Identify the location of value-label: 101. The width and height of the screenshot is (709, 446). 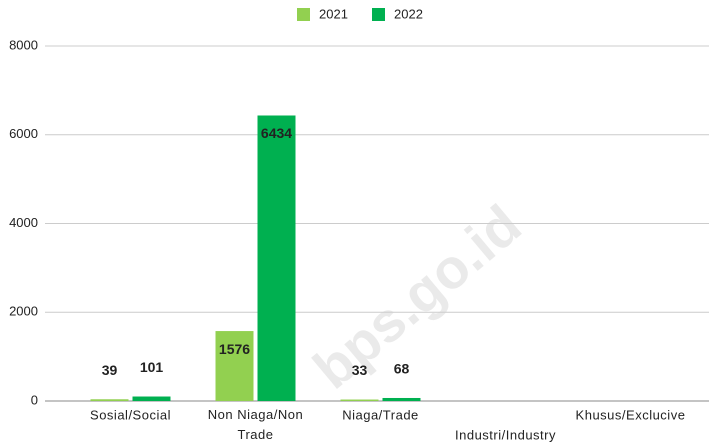
(152, 367).